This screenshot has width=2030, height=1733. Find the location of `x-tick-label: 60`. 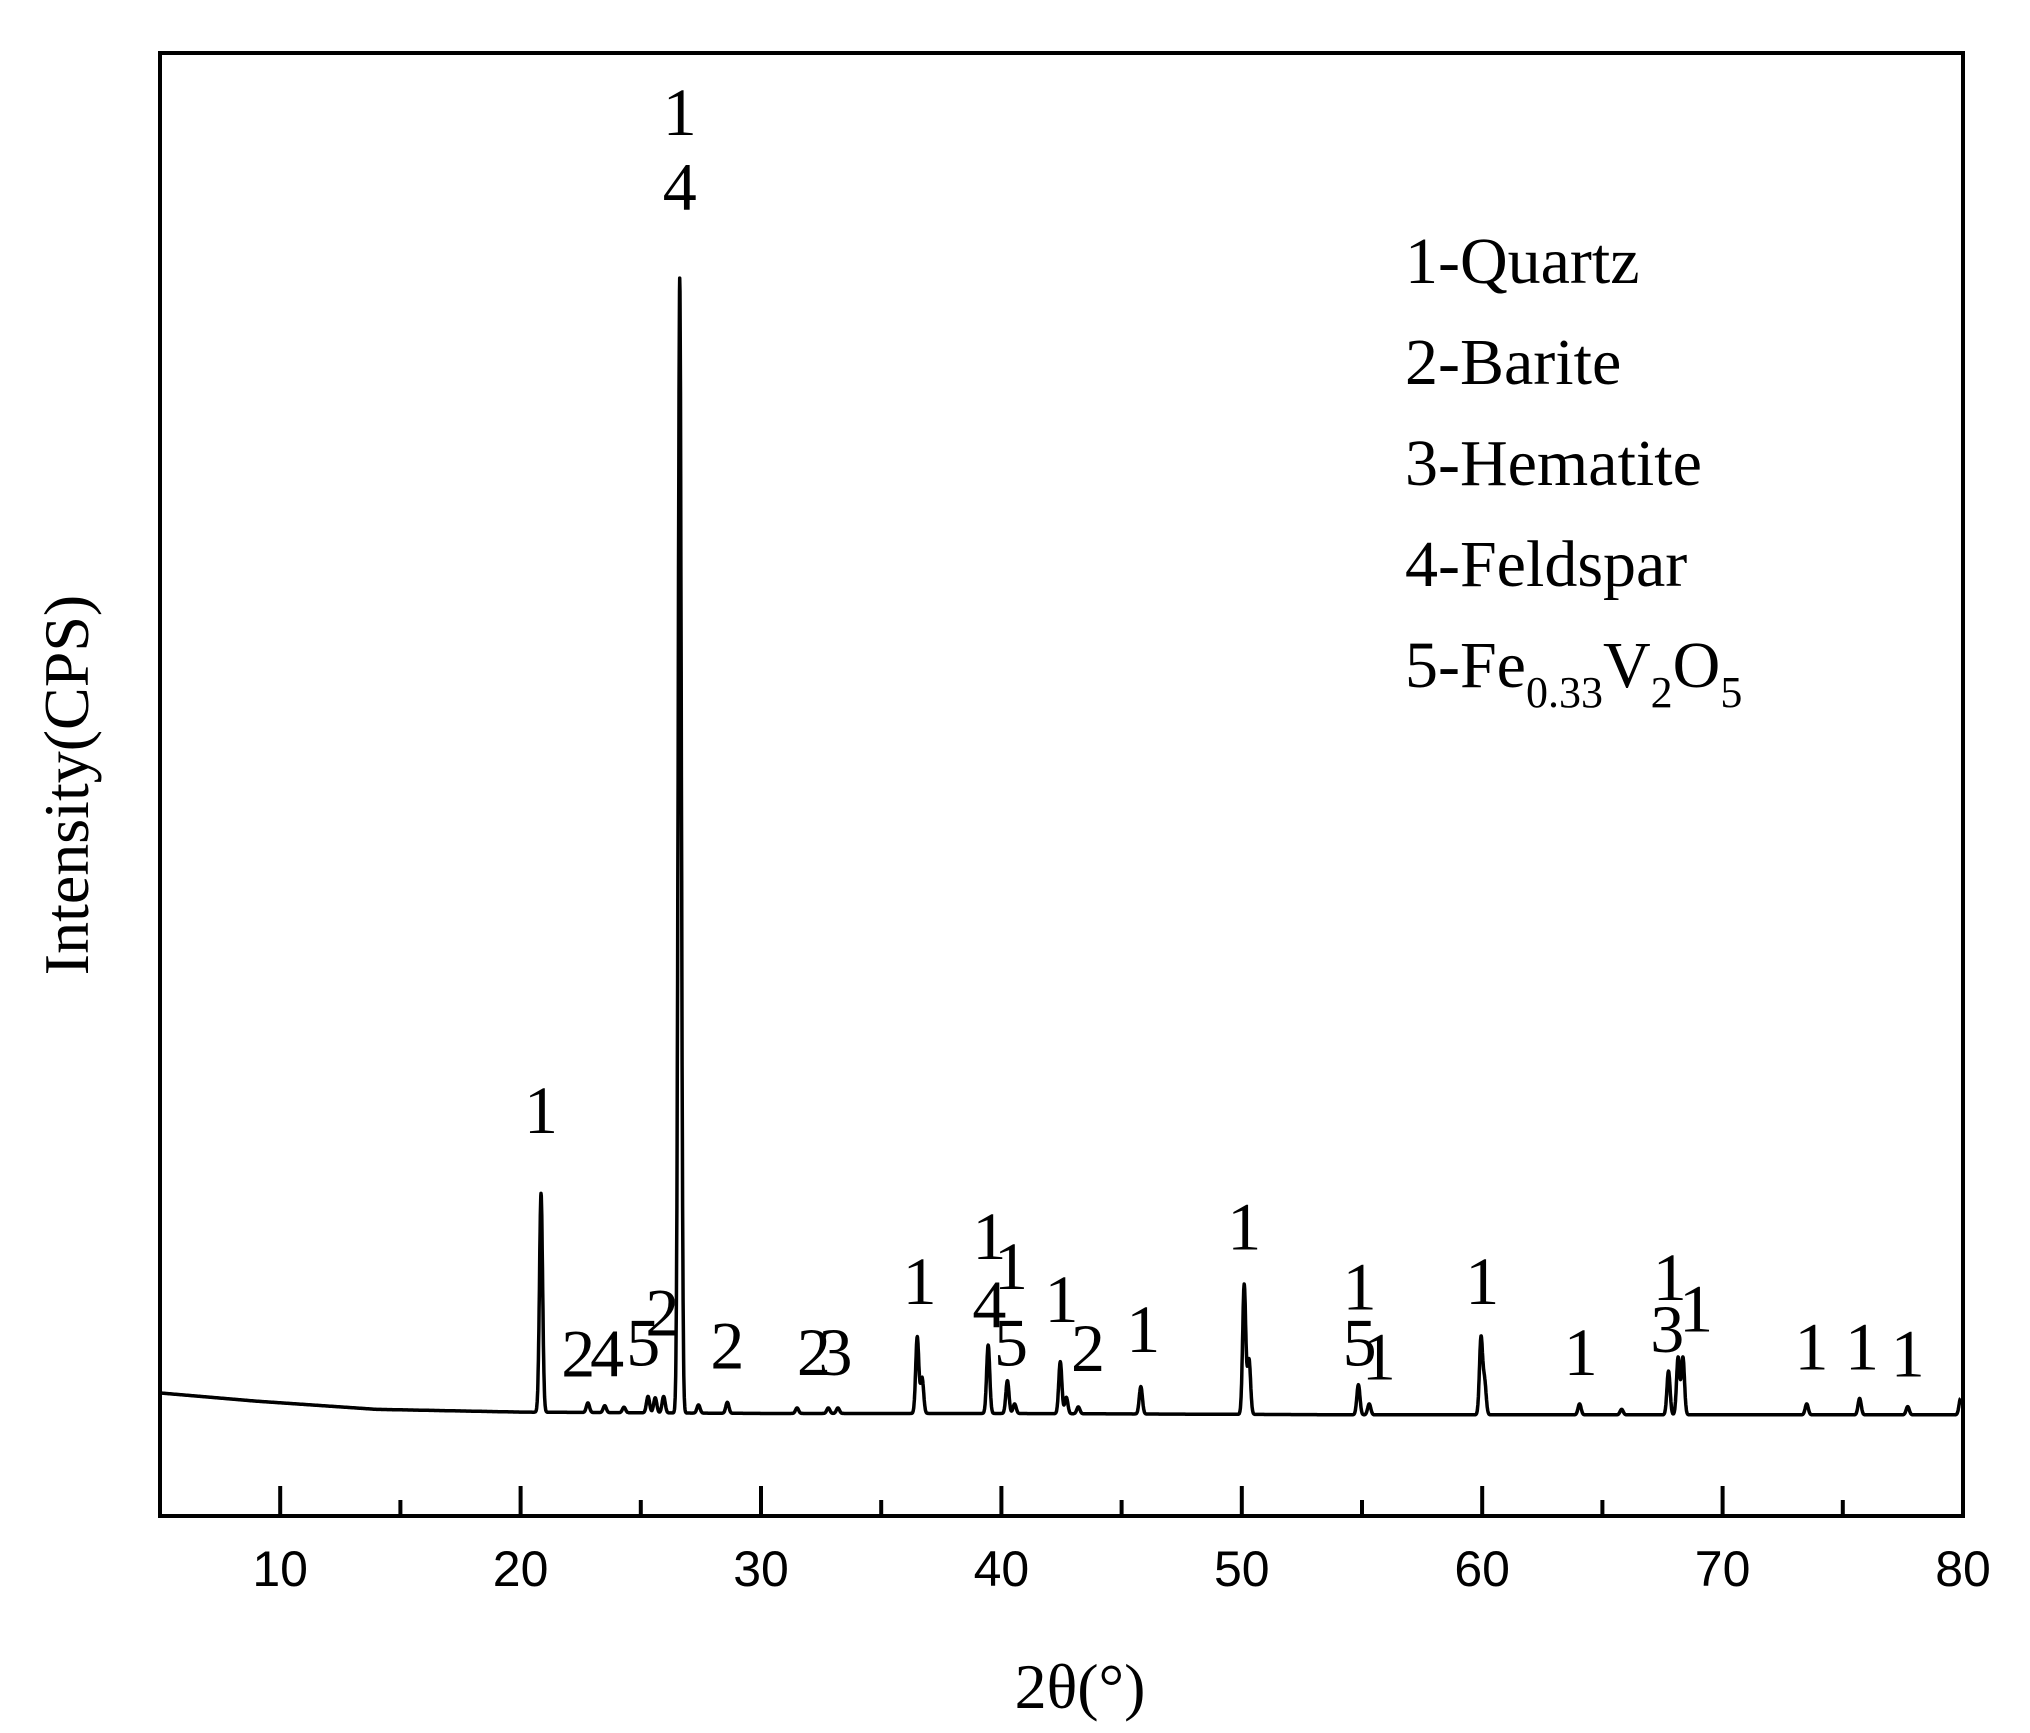

x-tick-label: 60 is located at coordinates (1482, 1569).